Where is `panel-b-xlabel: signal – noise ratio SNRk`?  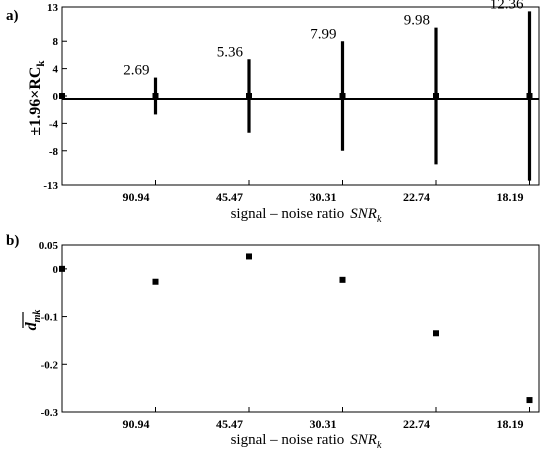 panel-b-xlabel: signal – noise ratio SNRk is located at coordinates (306, 441).